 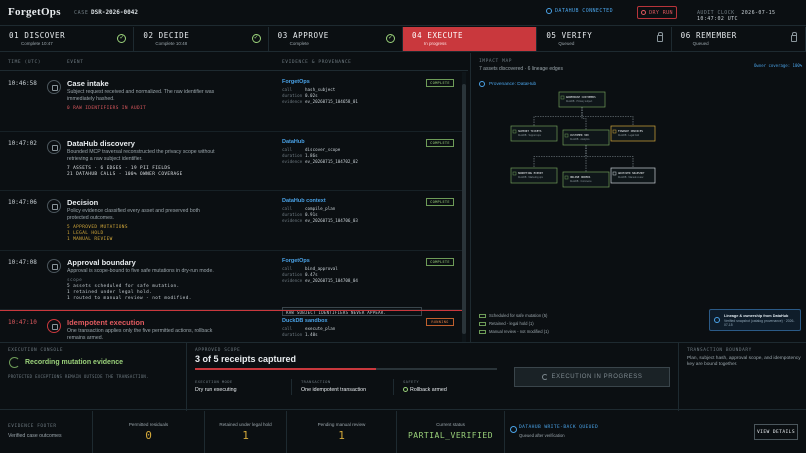 I want to click on safety: SAFETY Rollback armed, so click(x=425, y=386).